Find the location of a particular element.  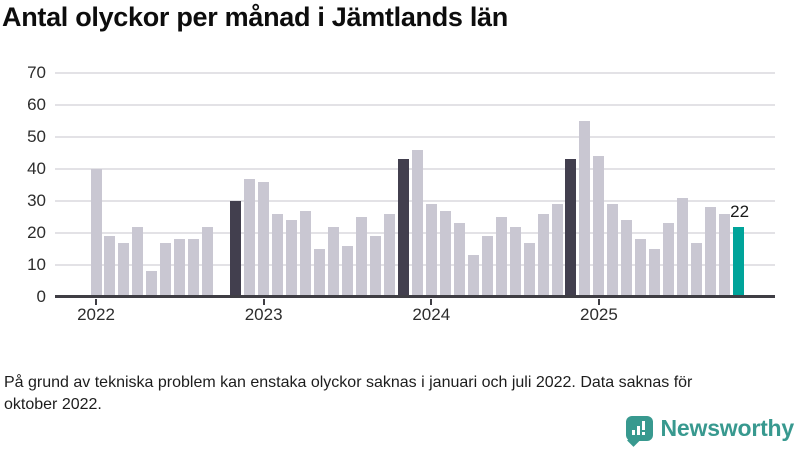

speech-bubble-tail is located at coordinates (633, 440).